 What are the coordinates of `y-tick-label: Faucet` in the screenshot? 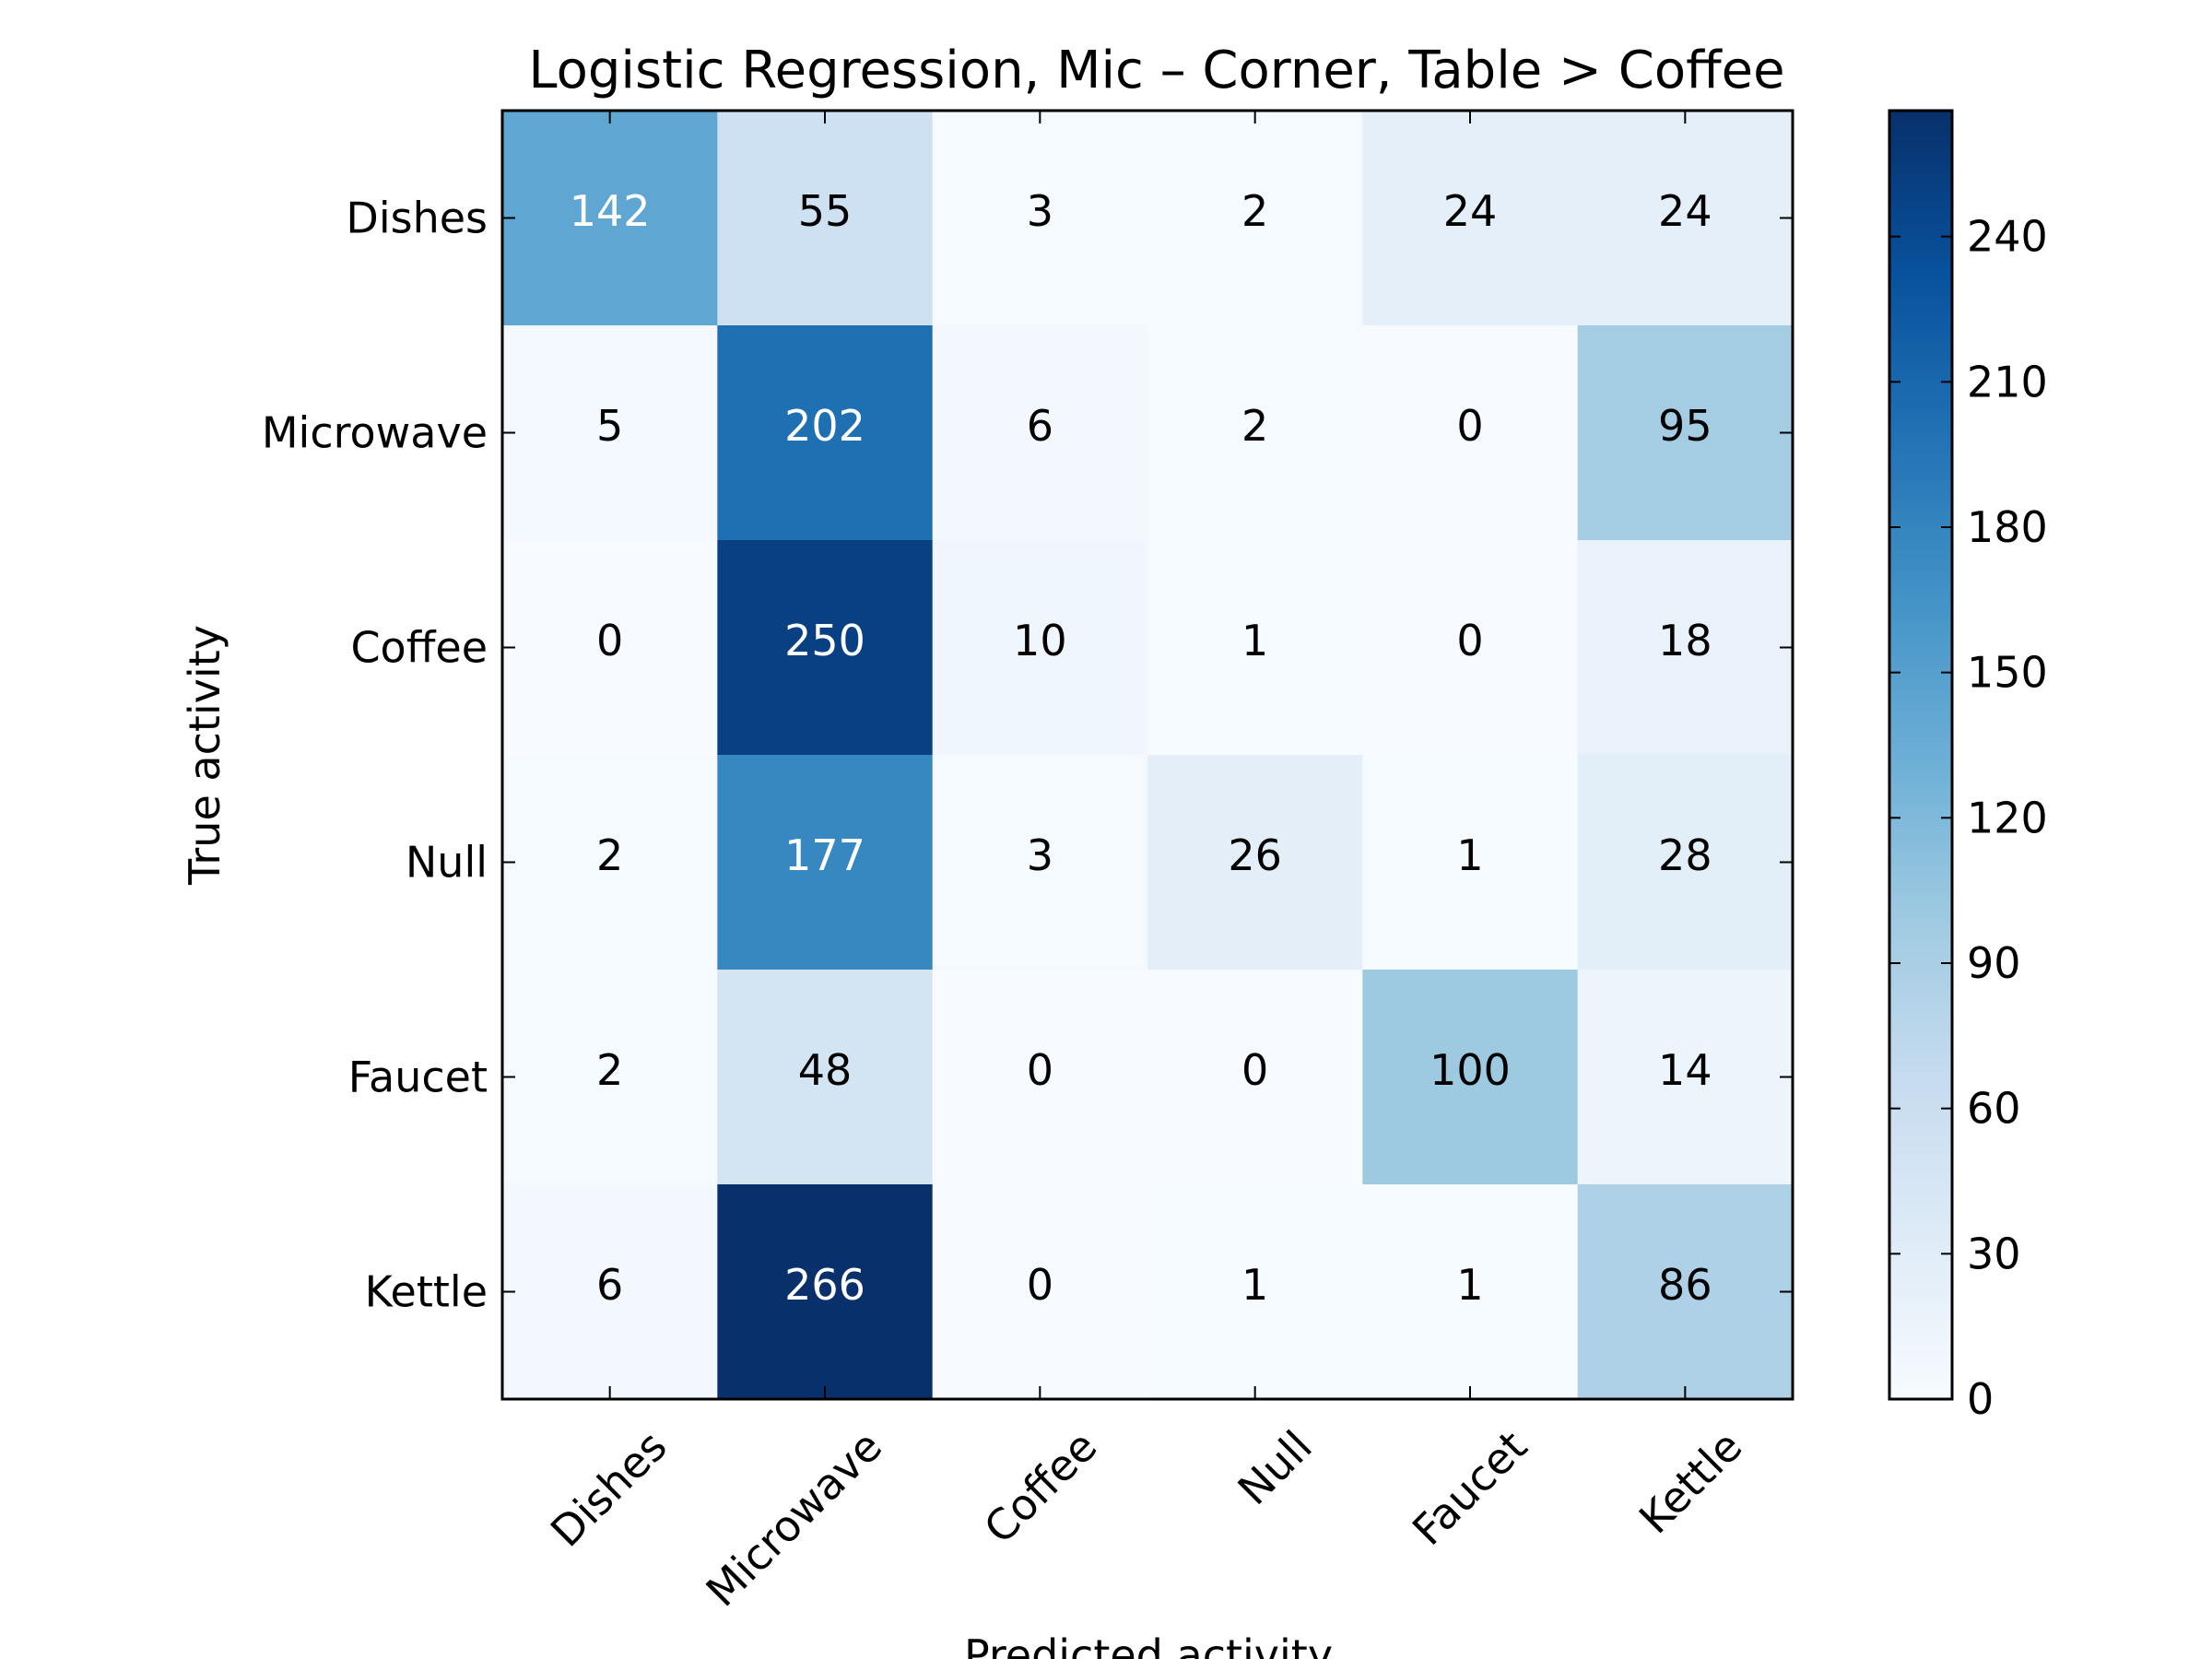 It's located at (418, 1077).